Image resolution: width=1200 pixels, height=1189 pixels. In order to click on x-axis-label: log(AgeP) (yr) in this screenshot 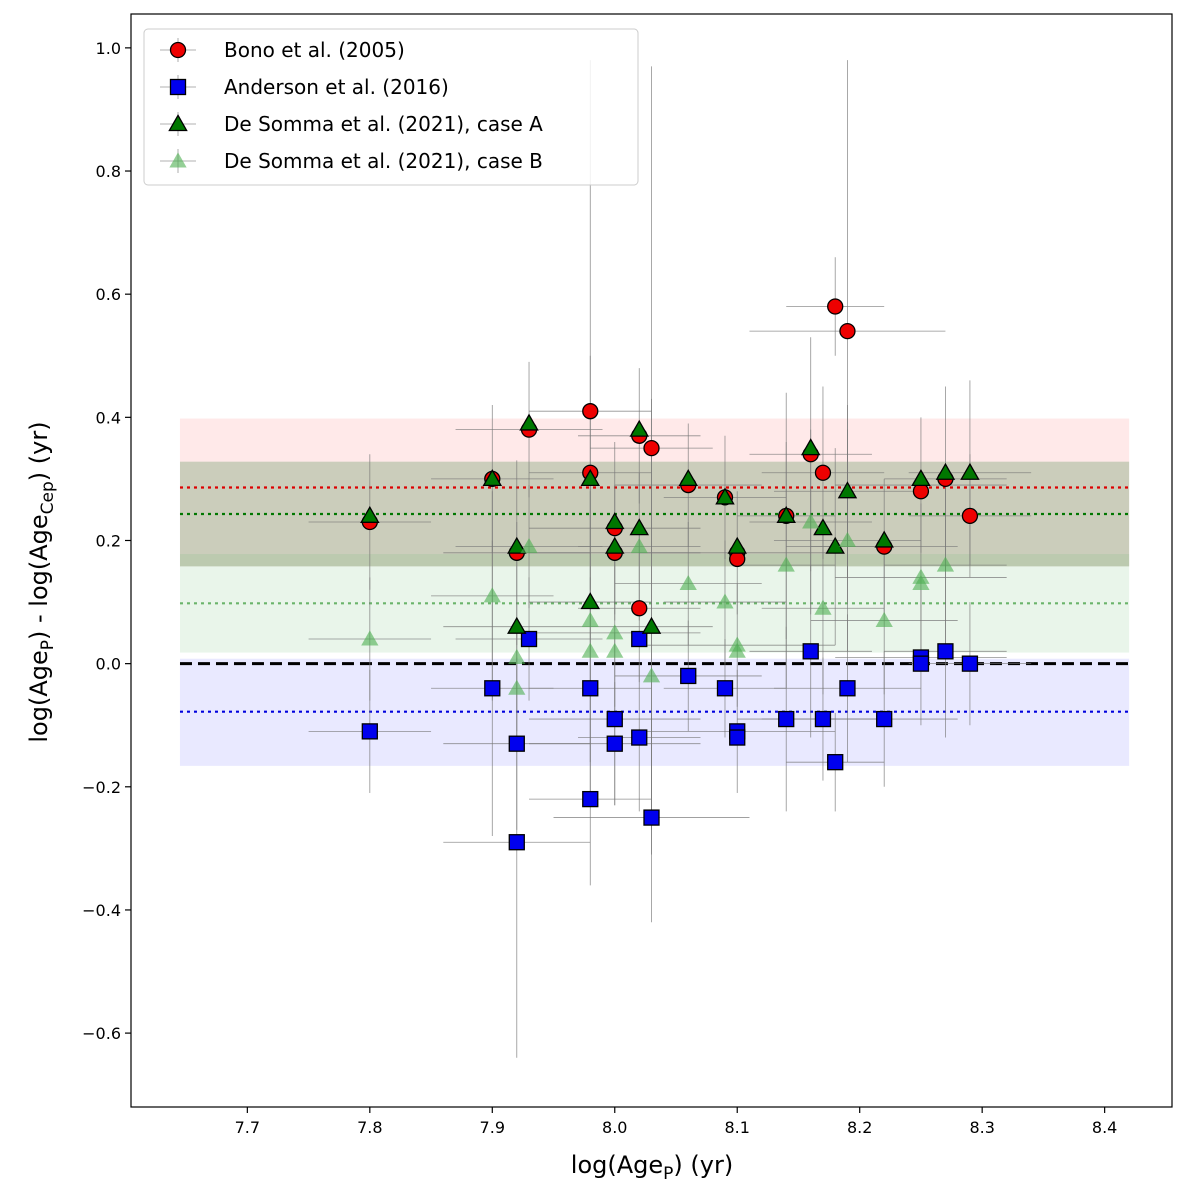, I will do `click(652, 1167)`.